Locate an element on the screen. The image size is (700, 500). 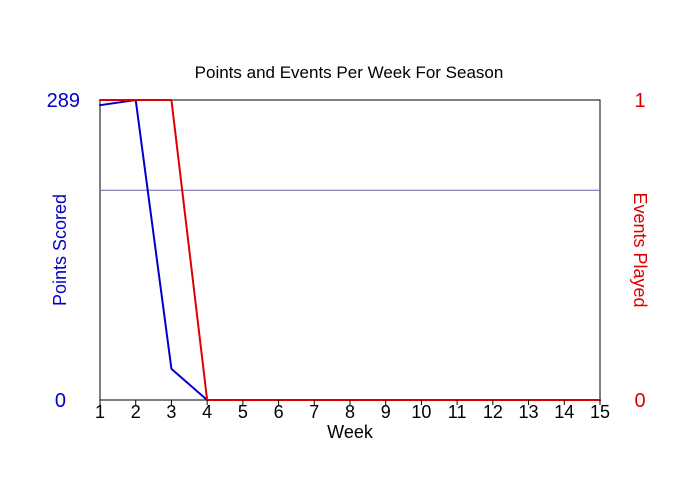
x-axis-tick-label: 8 is located at coordinates (350, 412).